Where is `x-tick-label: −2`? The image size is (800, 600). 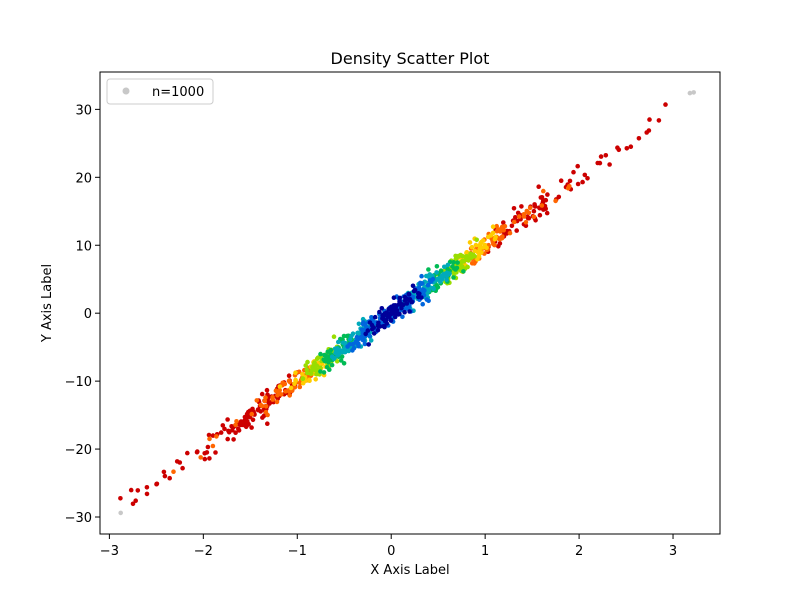
x-tick-label: −2 is located at coordinates (203, 551).